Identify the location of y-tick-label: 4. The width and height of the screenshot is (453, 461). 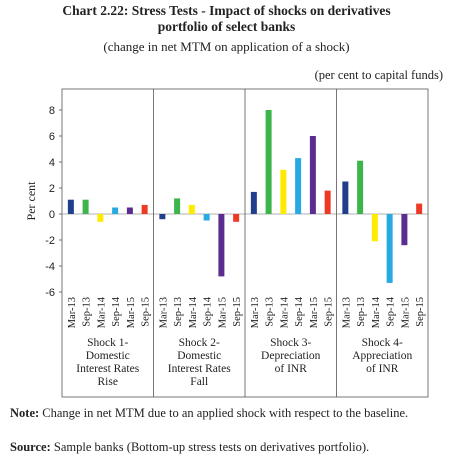
(52, 163).